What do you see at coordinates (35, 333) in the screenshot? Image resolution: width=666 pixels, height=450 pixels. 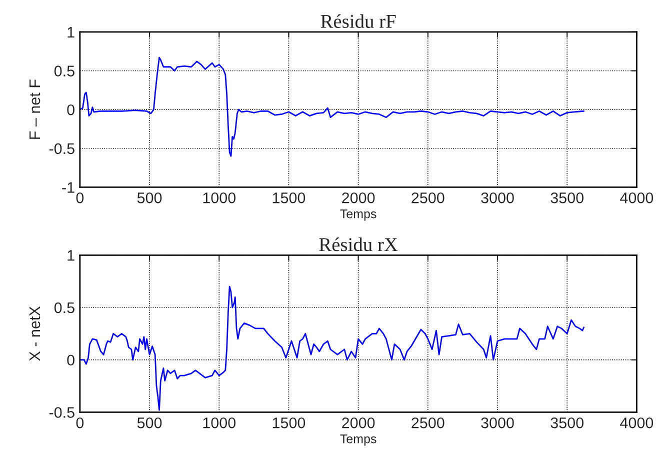 I see `y-axis-title: X - netX` at bounding box center [35, 333].